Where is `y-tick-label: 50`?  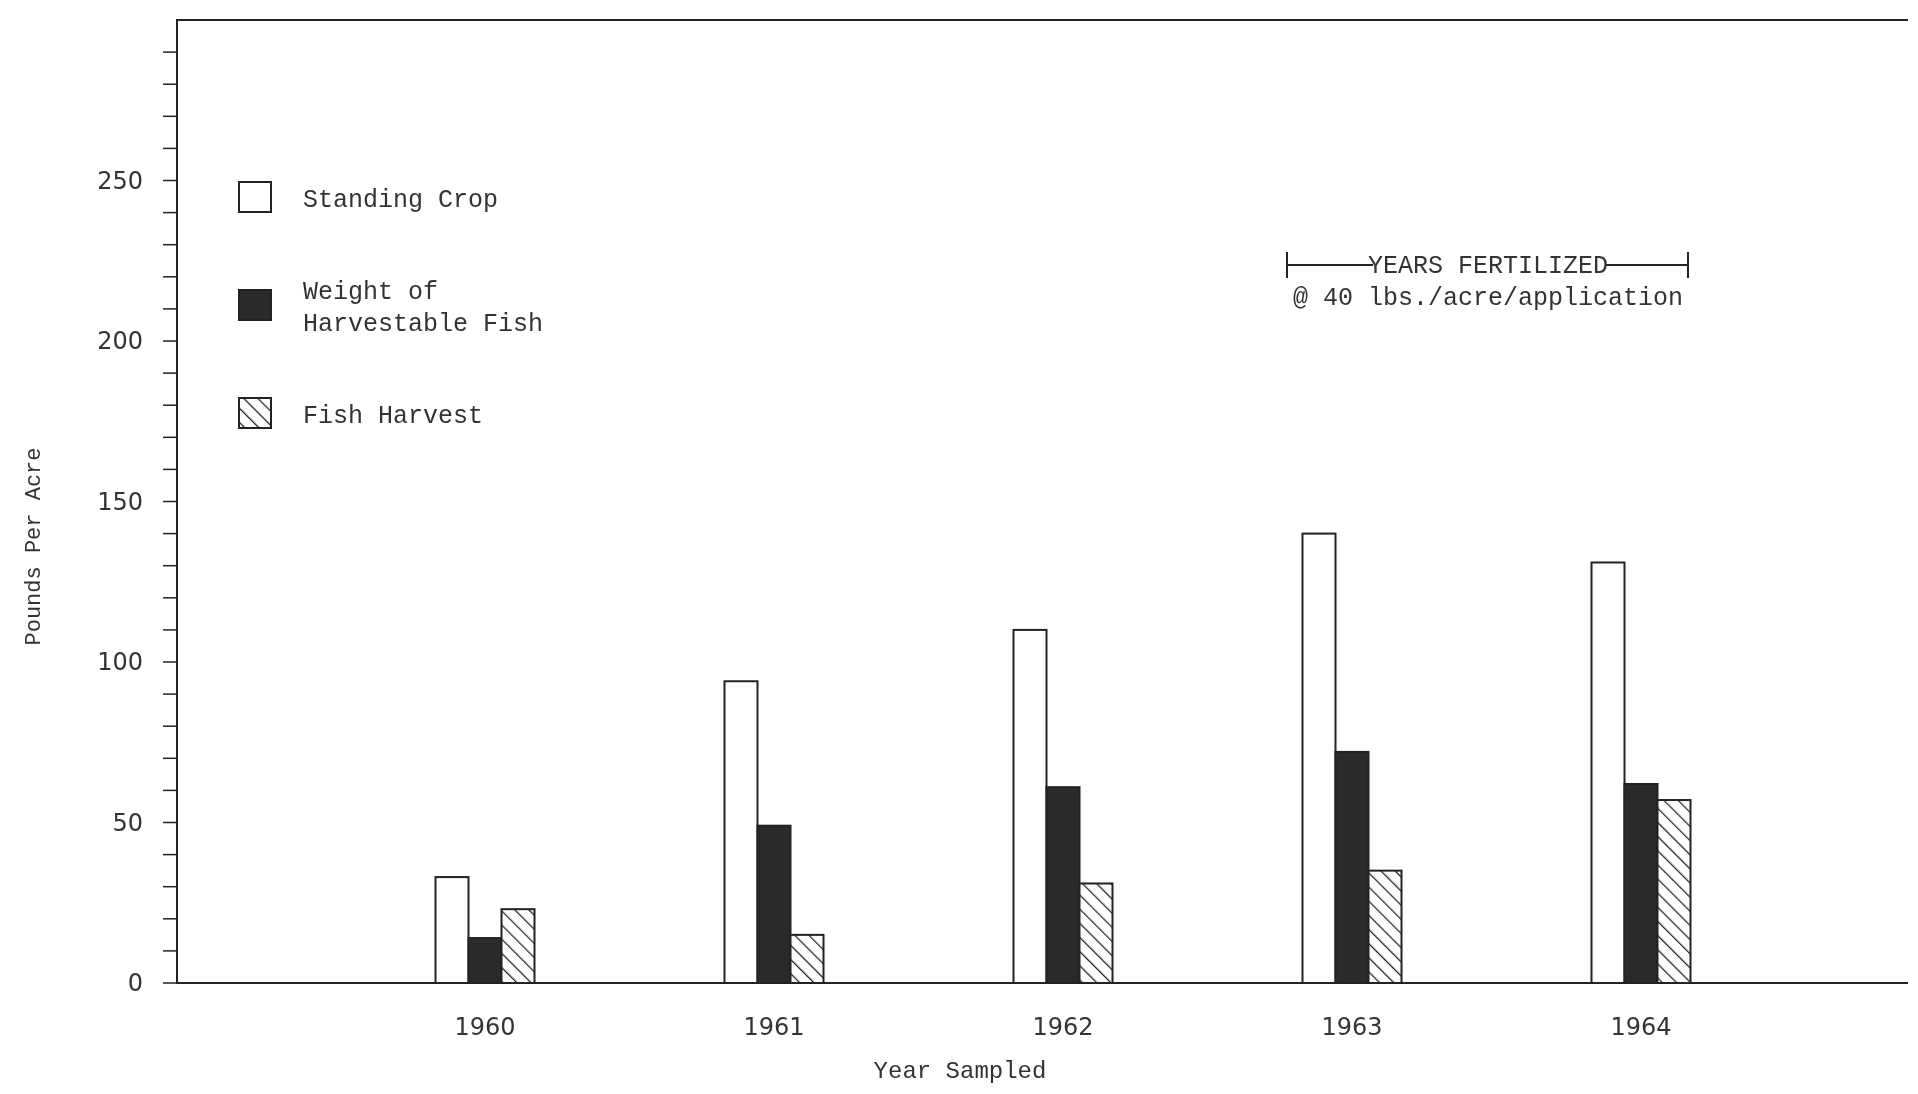 y-tick-label: 50 is located at coordinates (127, 822).